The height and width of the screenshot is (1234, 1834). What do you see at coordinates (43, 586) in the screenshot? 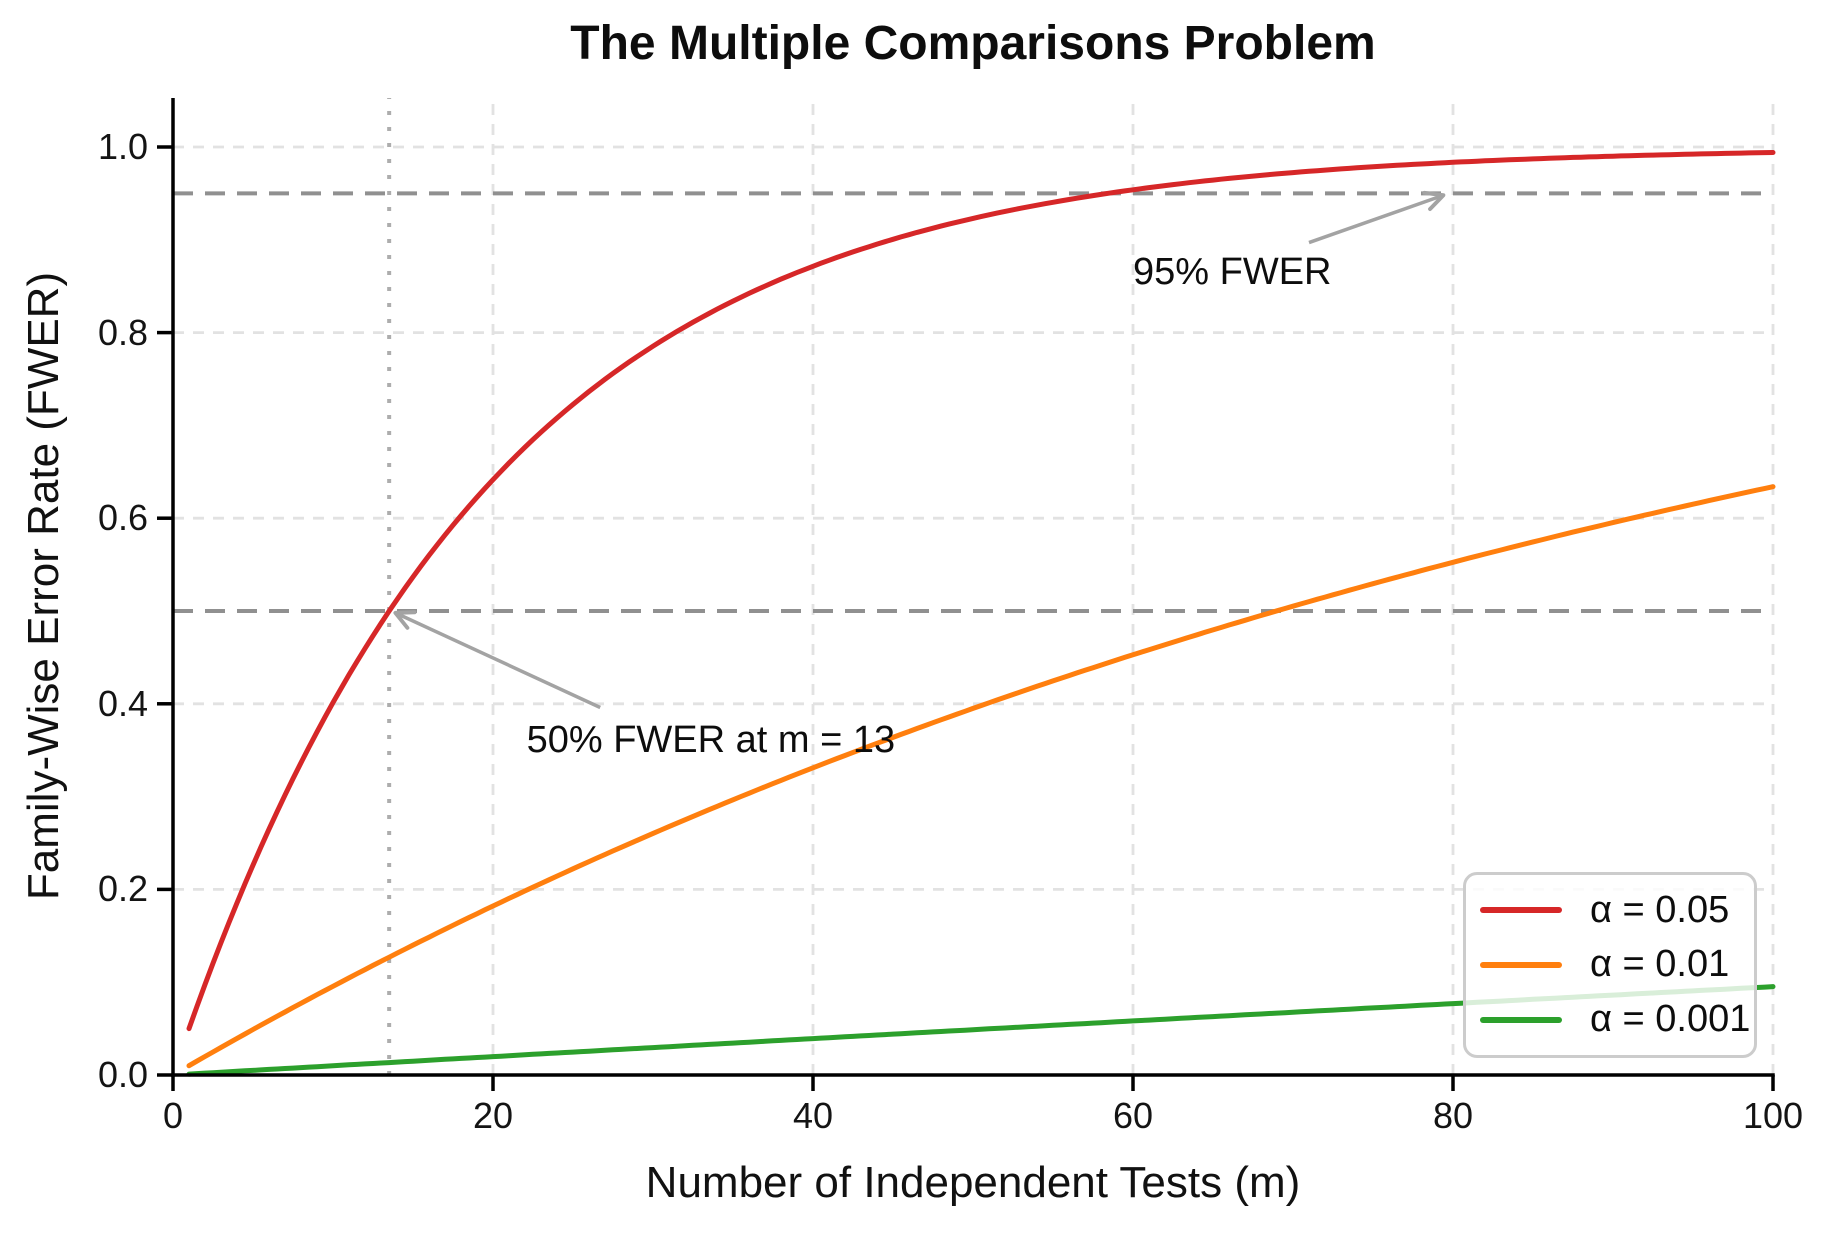
I see `y-axis-label: Family-Wise Error Rate (FWER)` at bounding box center [43, 586].